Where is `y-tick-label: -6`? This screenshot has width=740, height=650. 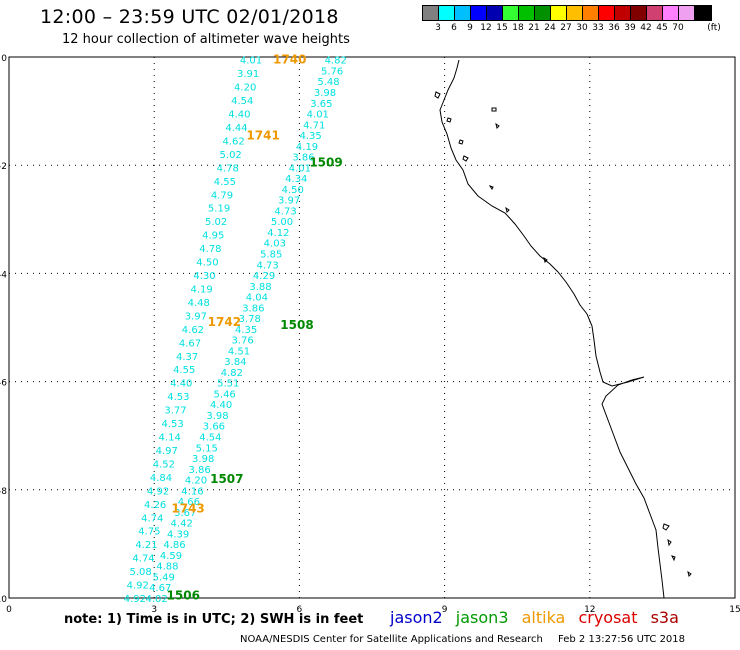
y-tick-label: -6 is located at coordinates (3, 384).